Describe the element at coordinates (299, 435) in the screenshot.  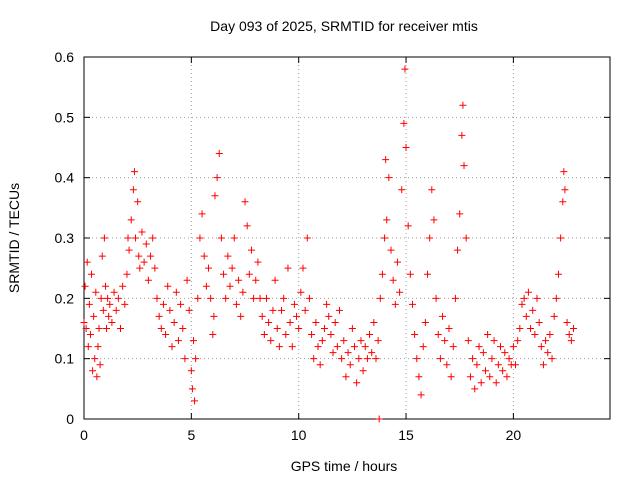
I see `x-tick-label: 10` at that location.